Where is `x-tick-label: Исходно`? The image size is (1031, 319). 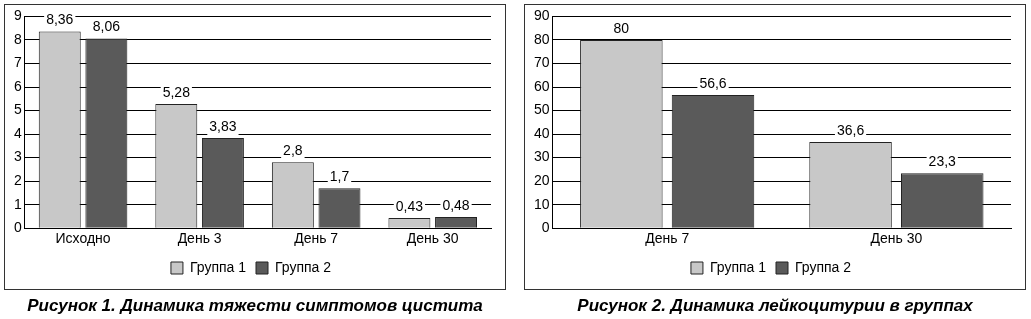 x-tick-label: Исходно is located at coordinates (83, 238).